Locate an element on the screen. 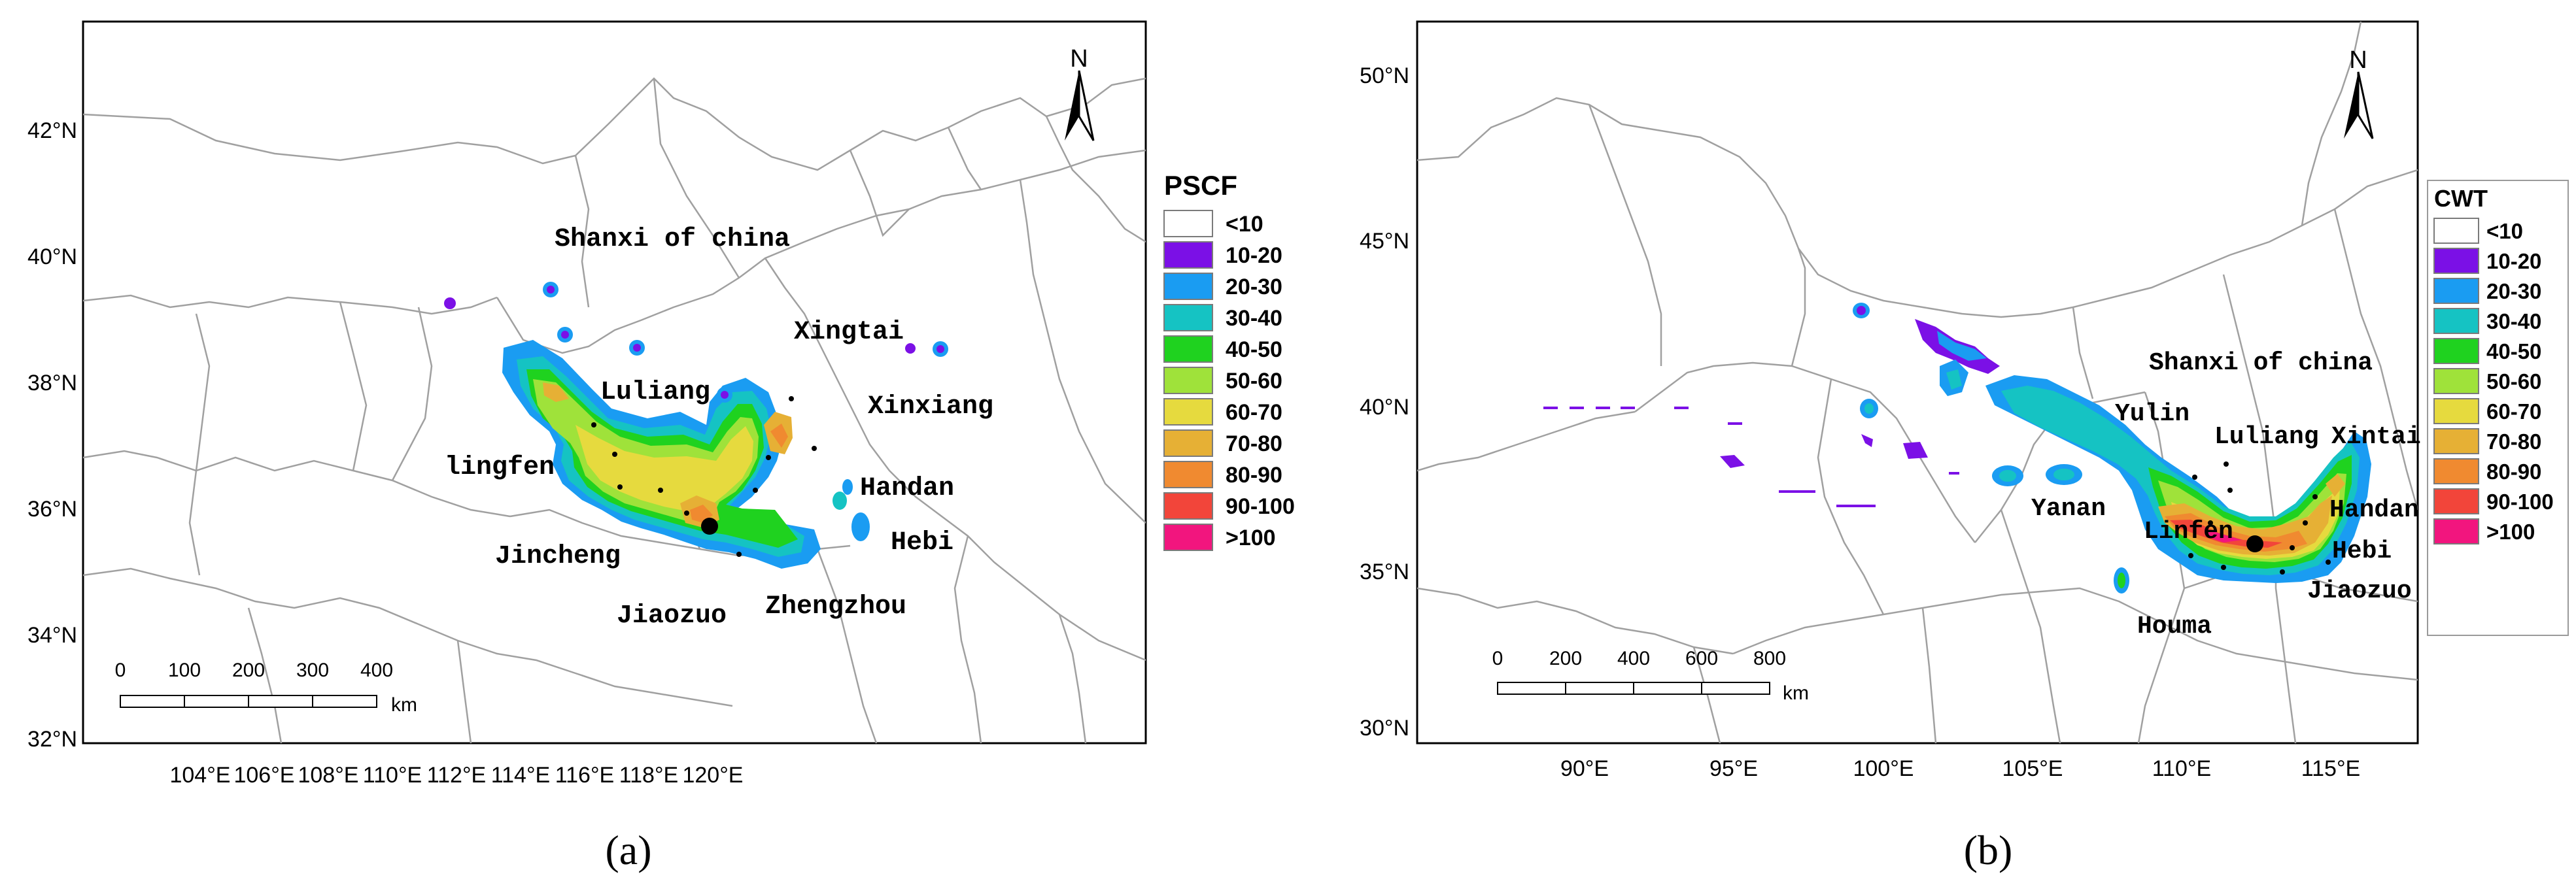 Image resolution: width=2576 pixels, height=887 pixels. scale-tick: 100 is located at coordinates (185, 670).